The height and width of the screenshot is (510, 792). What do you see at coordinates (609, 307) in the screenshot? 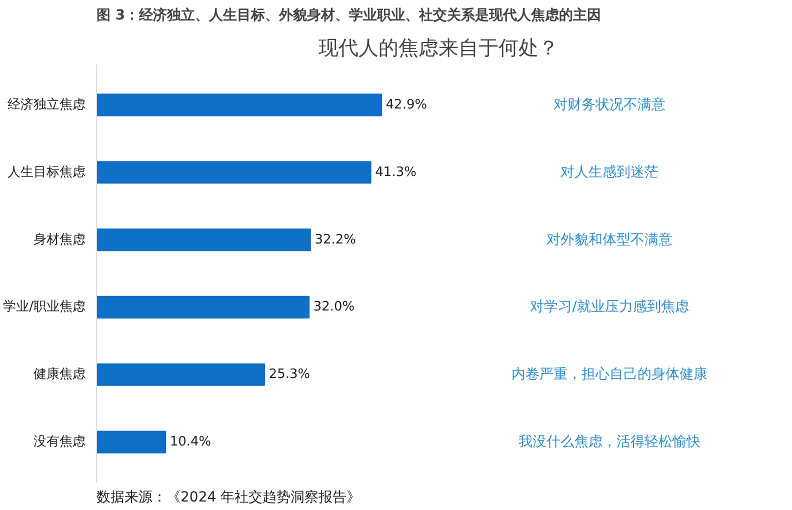
I see `text: 对学习/就业压力感到焦虑` at bounding box center [609, 307].